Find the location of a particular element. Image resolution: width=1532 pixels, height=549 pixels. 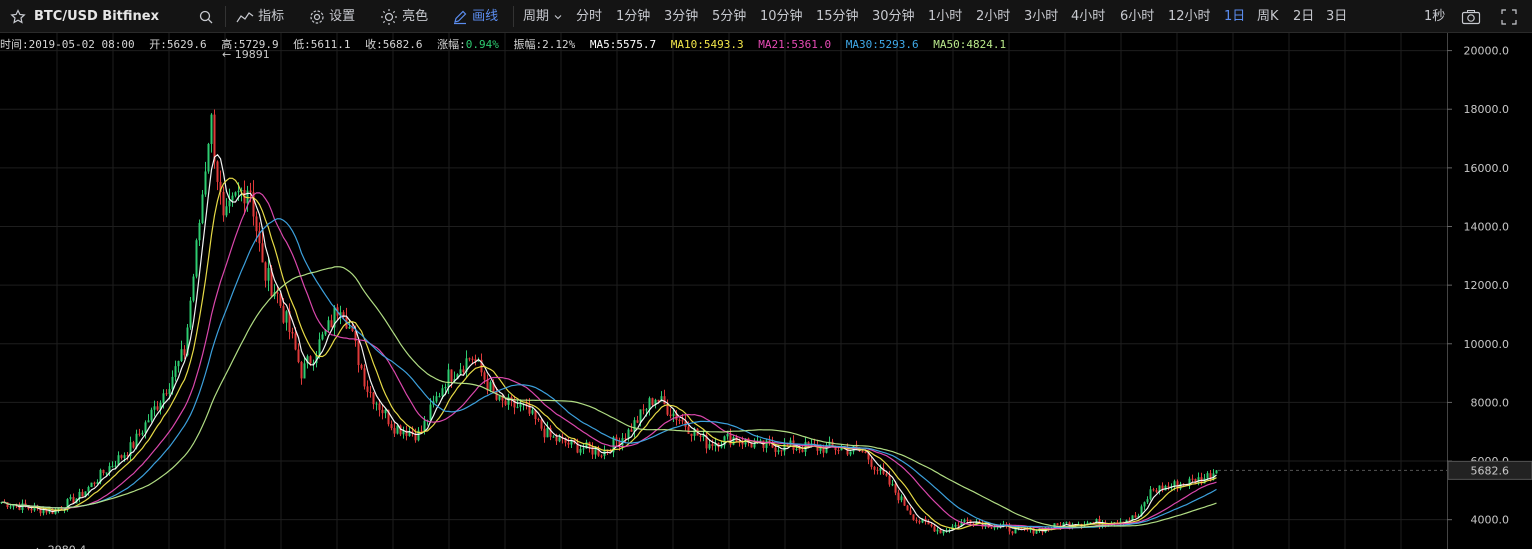

max-price-label: ← 19891 is located at coordinates (246, 54).